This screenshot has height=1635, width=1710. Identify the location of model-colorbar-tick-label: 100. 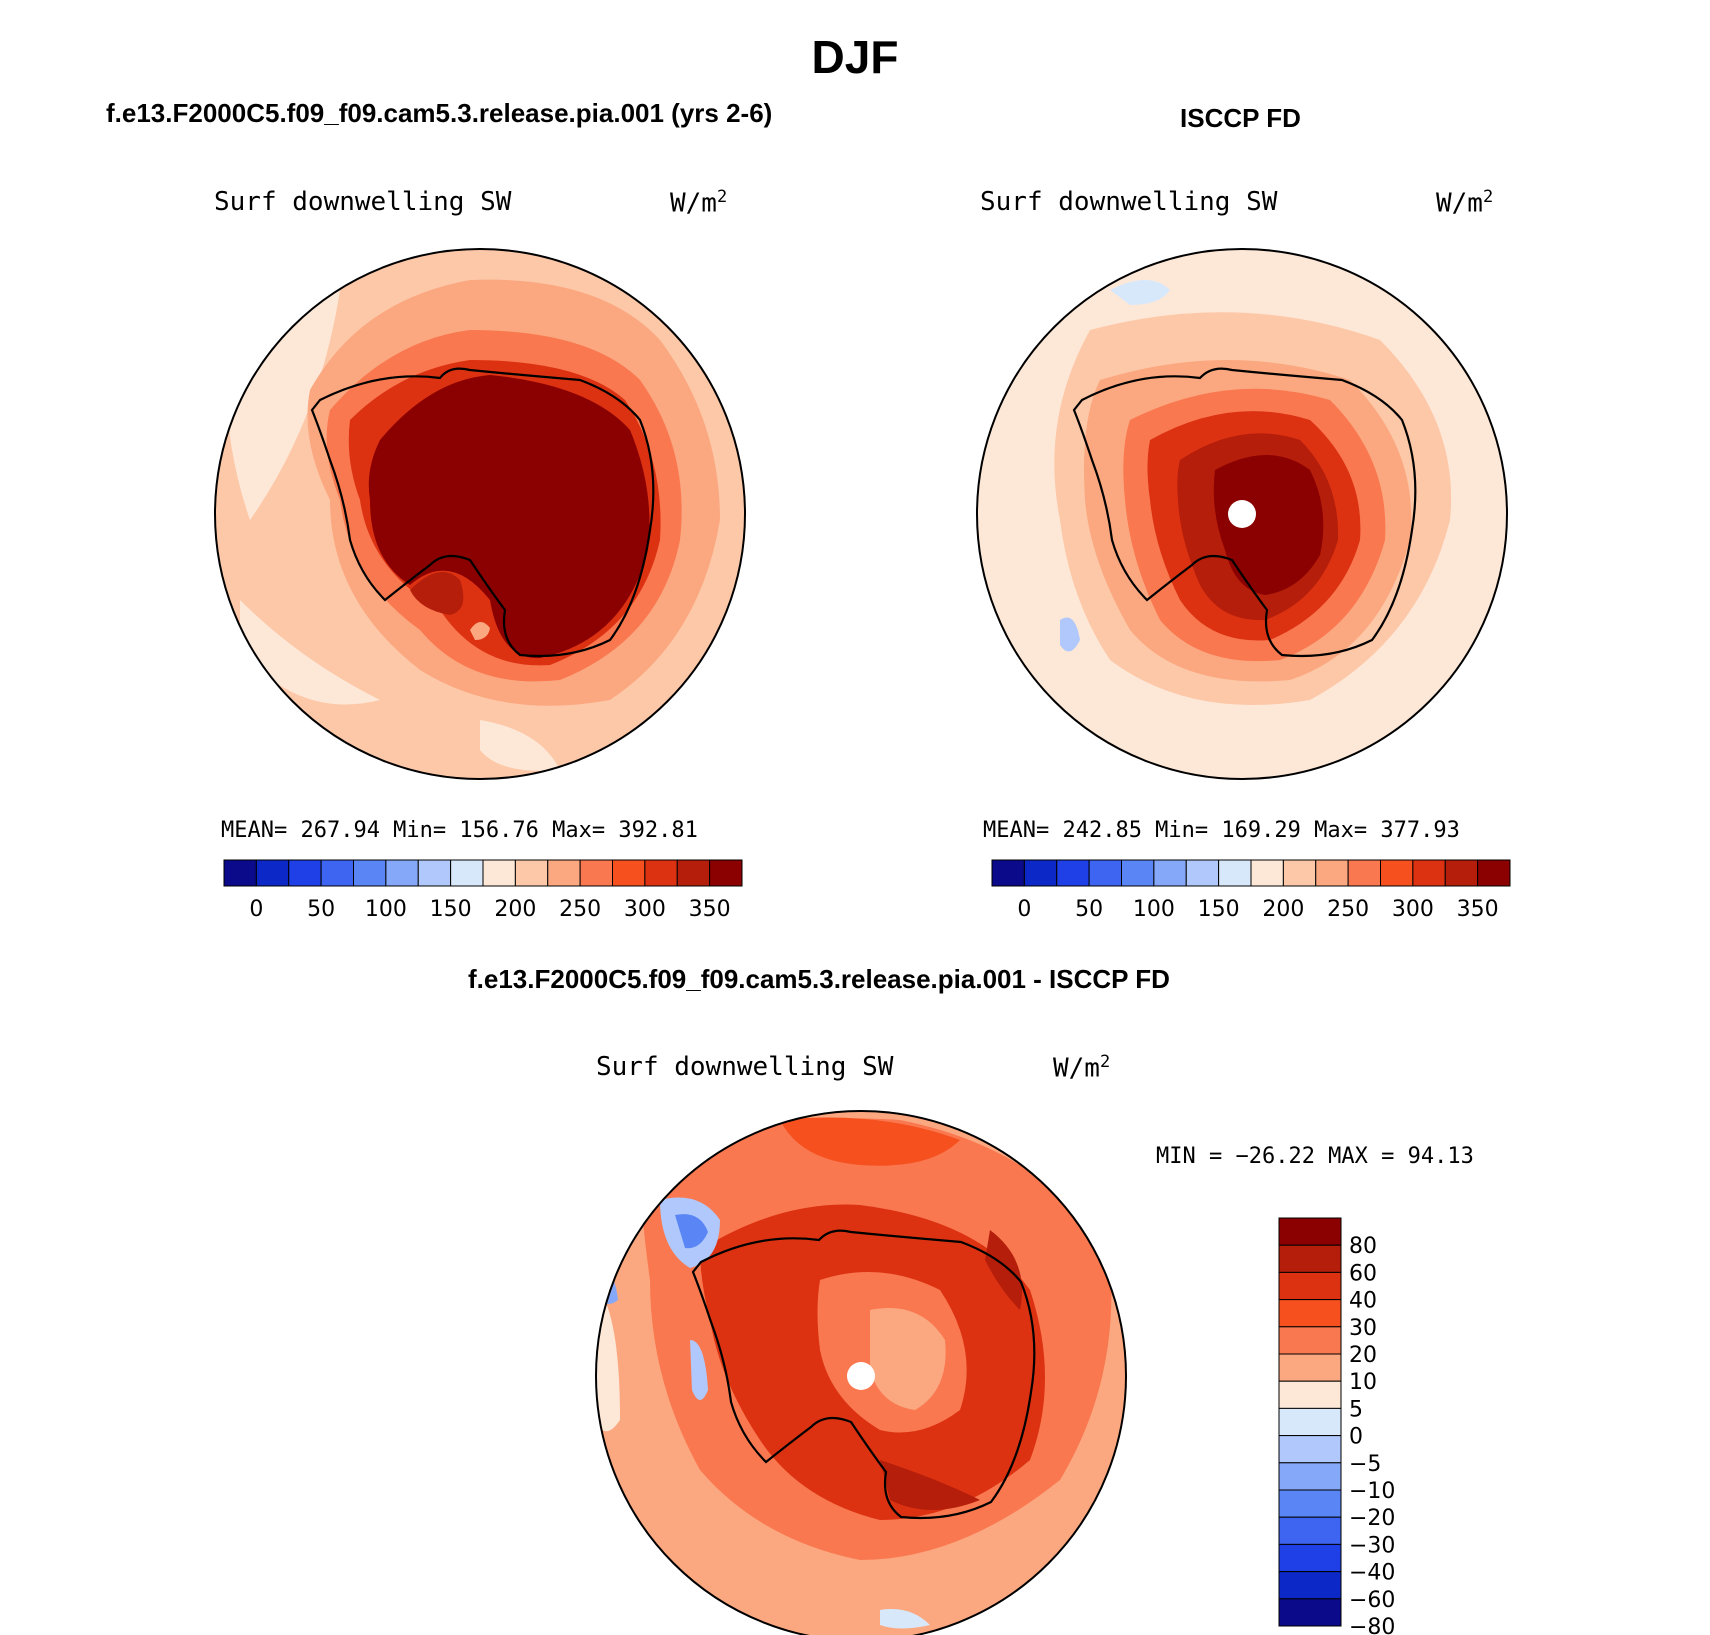
(386, 909).